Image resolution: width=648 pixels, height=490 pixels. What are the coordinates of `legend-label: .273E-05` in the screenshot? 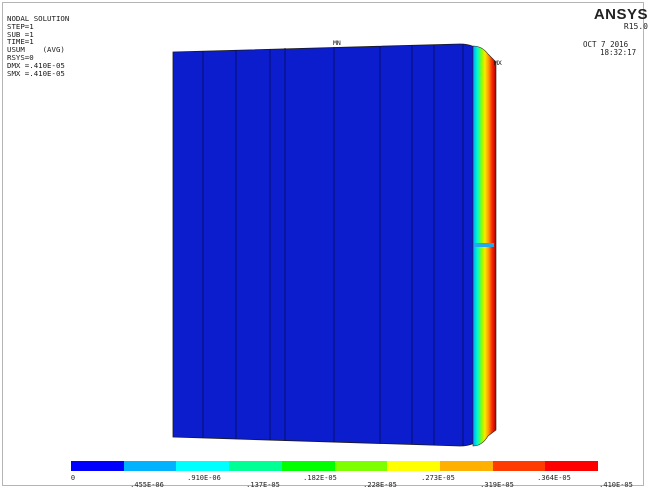 It's located at (438, 478).